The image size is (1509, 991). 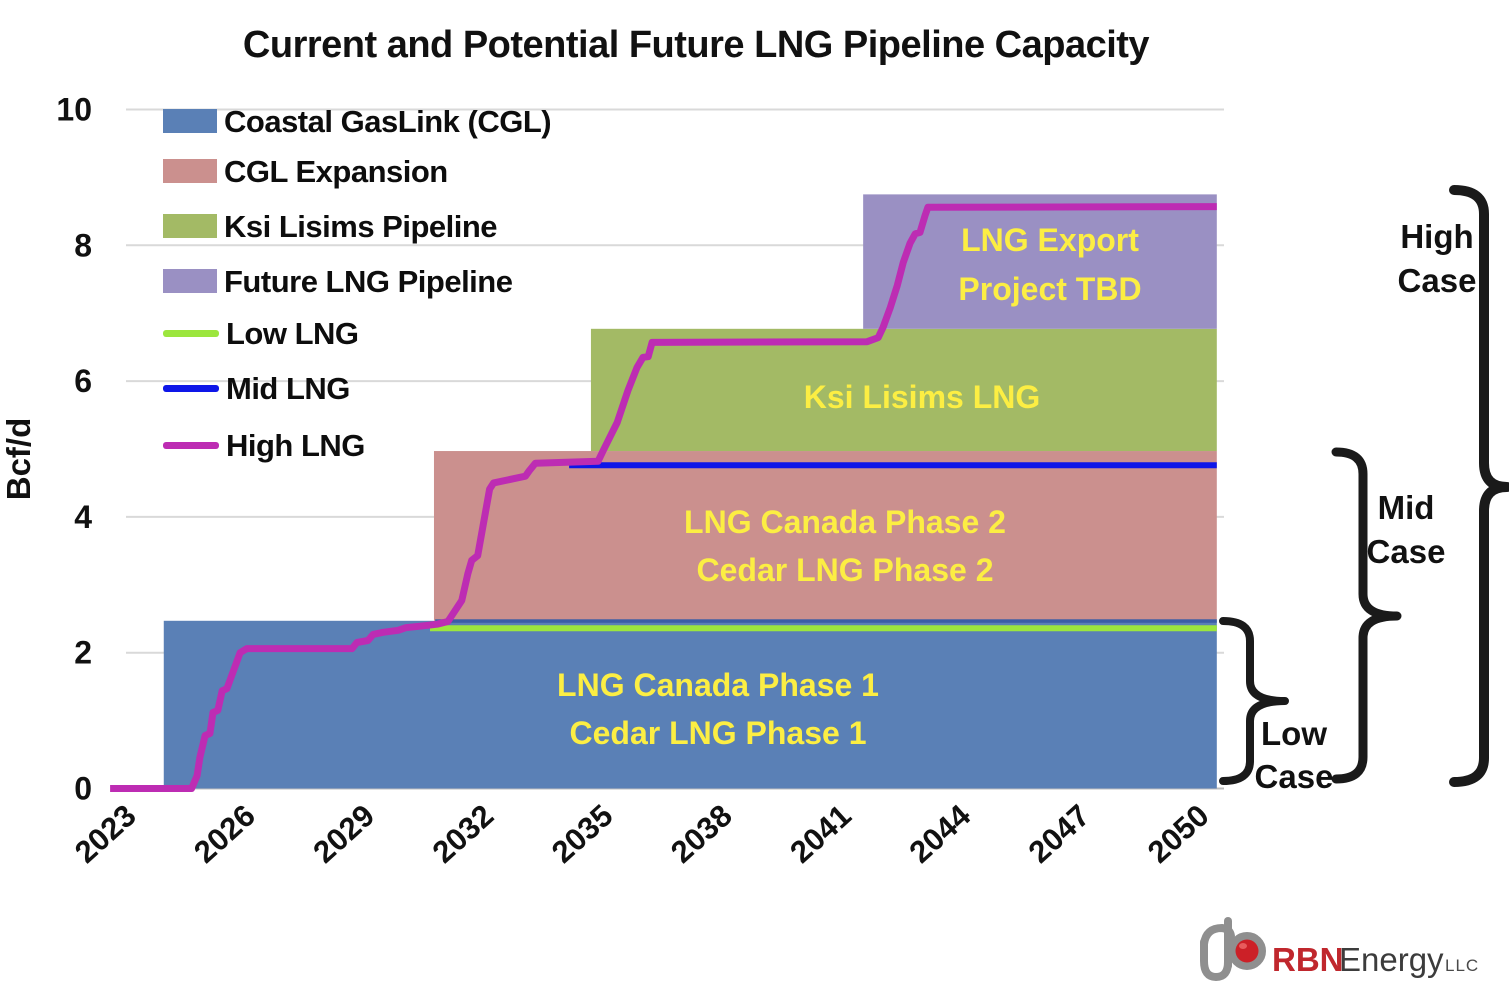 I want to click on legend-item-ksi-lisims-pipeline: Ksi Lisims Pipeline, so click(x=330, y=226).